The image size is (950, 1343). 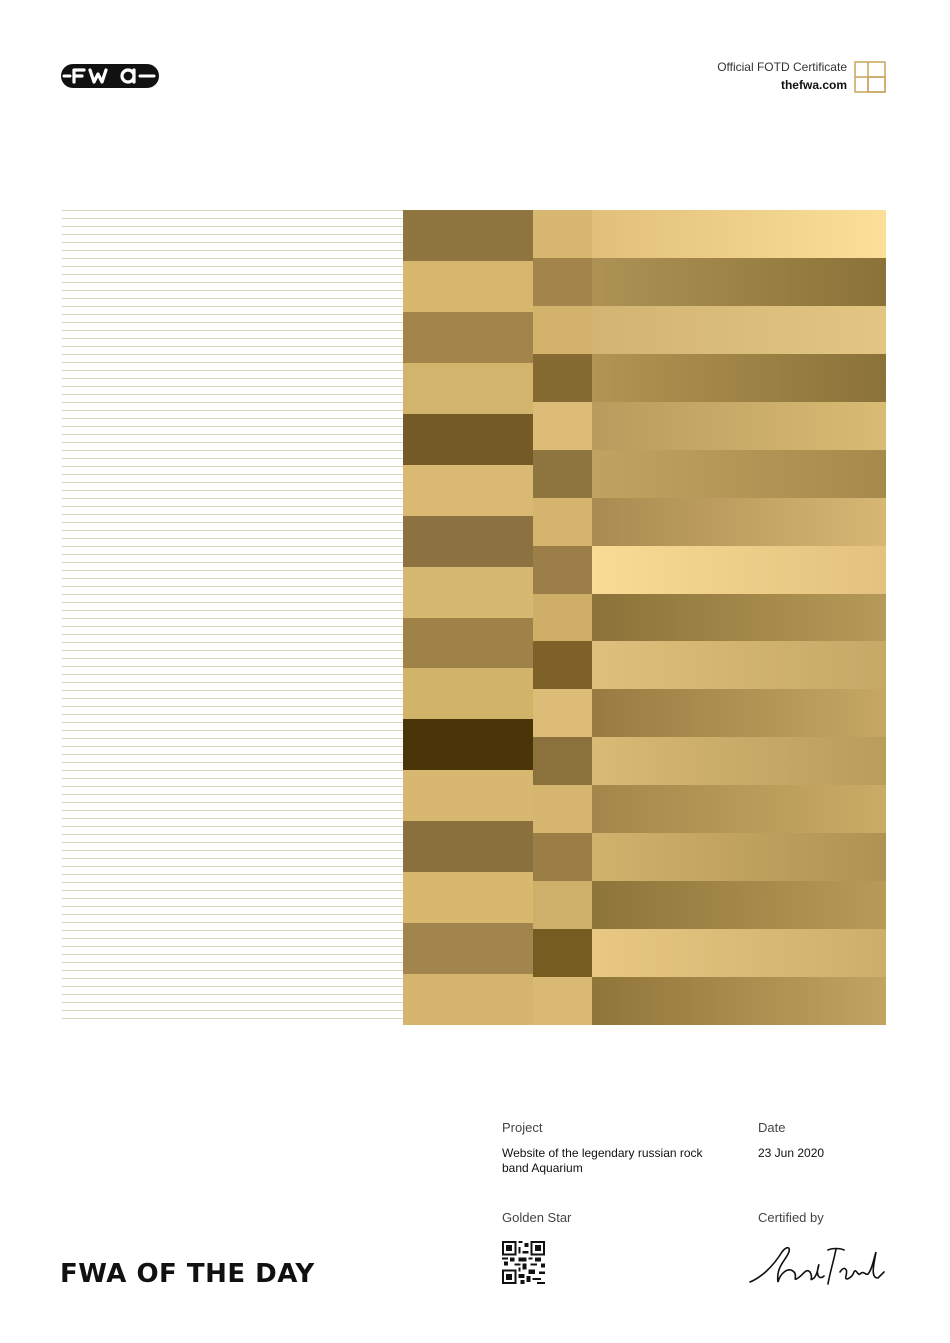 I want to click on date-value: 23 Jun 2020, so click(x=791, y=1153).